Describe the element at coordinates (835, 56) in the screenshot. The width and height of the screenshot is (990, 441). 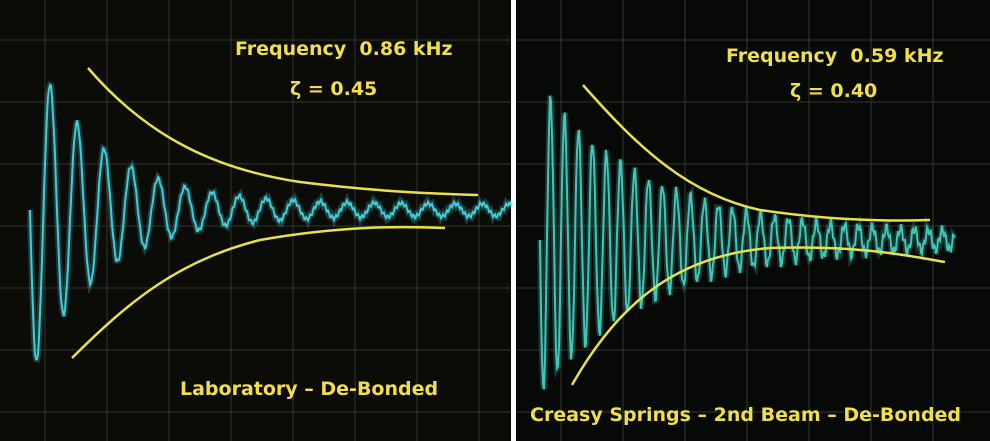
I see `frequency-label: Frequency 0.59 kHz` at that location.